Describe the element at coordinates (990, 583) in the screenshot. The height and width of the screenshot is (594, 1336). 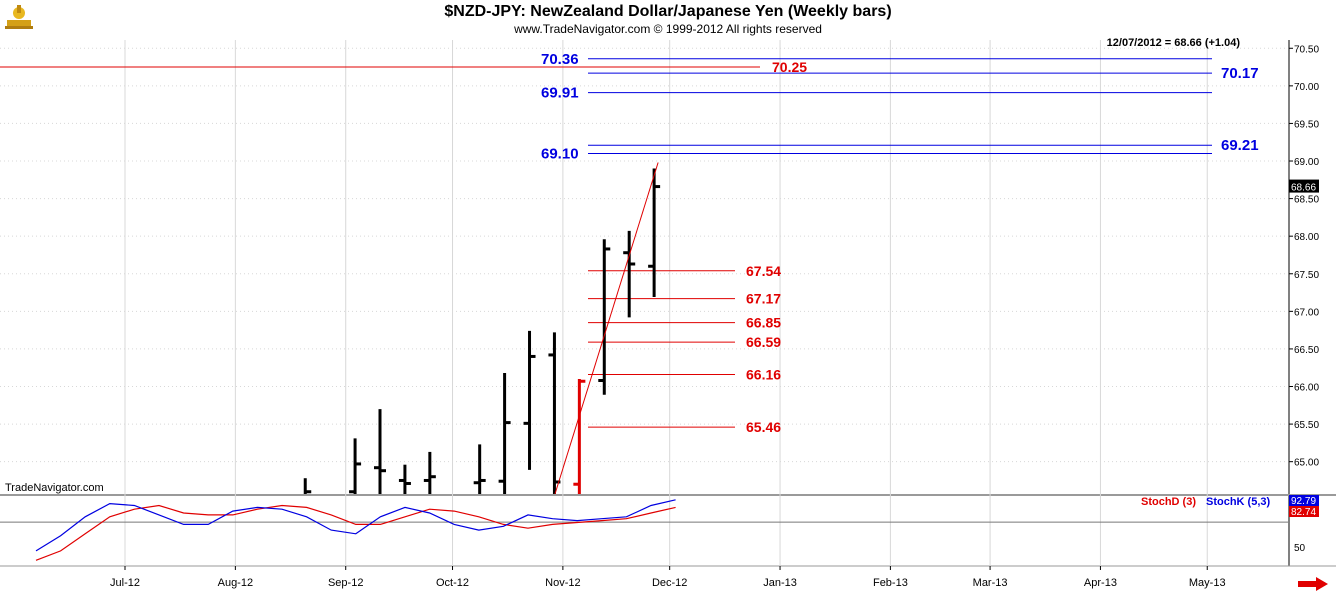
I see `x-tick-label: Mar-13` at that location.